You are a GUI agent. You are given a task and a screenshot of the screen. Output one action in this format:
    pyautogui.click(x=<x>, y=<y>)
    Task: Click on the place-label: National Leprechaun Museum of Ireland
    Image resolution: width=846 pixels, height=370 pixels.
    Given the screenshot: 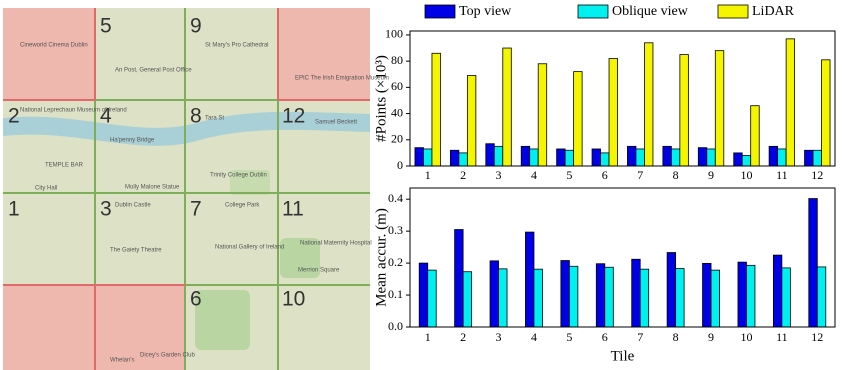 What is the action you would take?
    pyautogui.click(x=73, y=111)
    